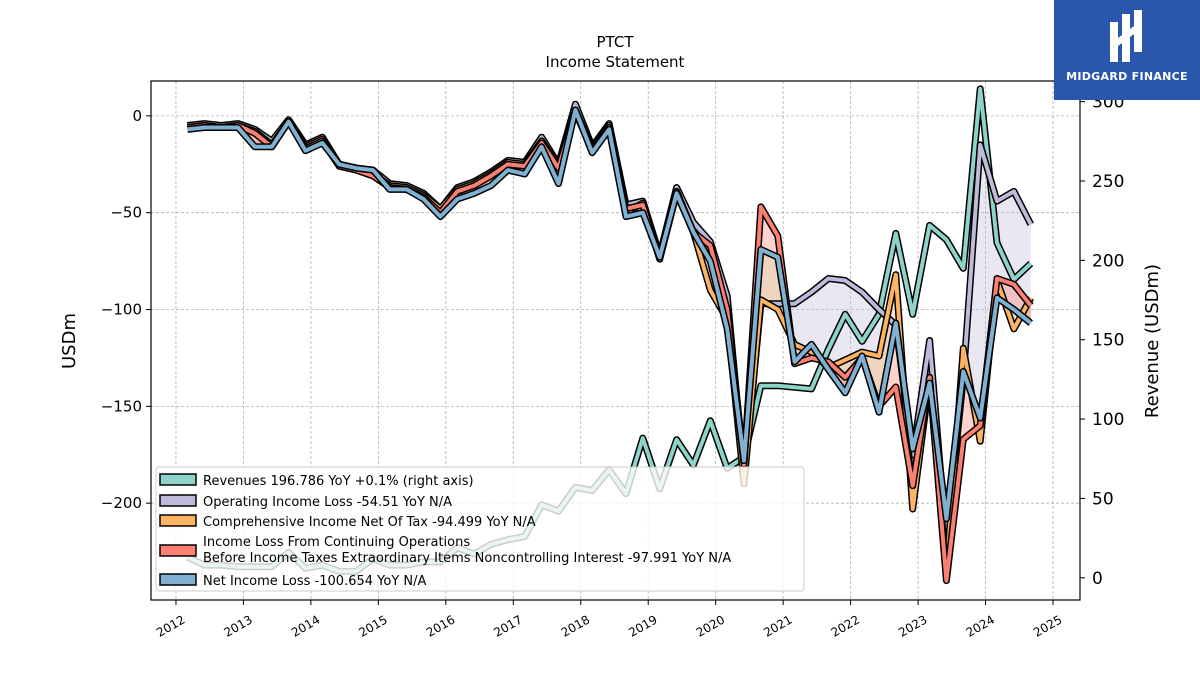 This screenshot has width=1200, height=675. What do you see at coordinates (1152, 341) in the screenshot?
I see `y2-axis-label: Revenue (USDm)` at bounding box center [1152, 341].